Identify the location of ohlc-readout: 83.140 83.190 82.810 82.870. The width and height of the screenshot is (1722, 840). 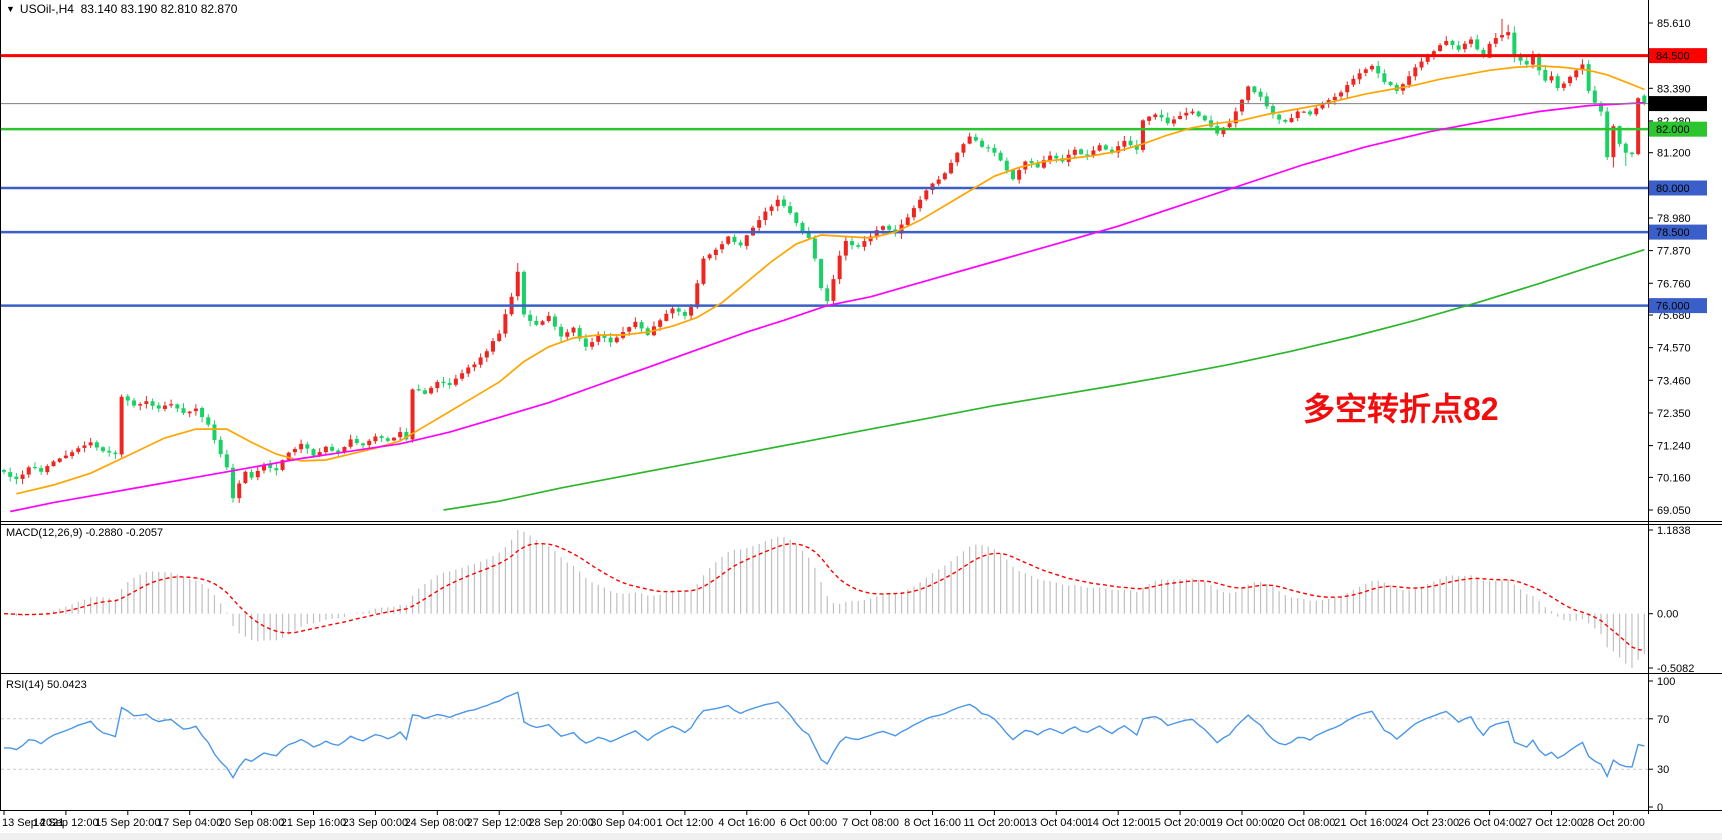
(159, 9).